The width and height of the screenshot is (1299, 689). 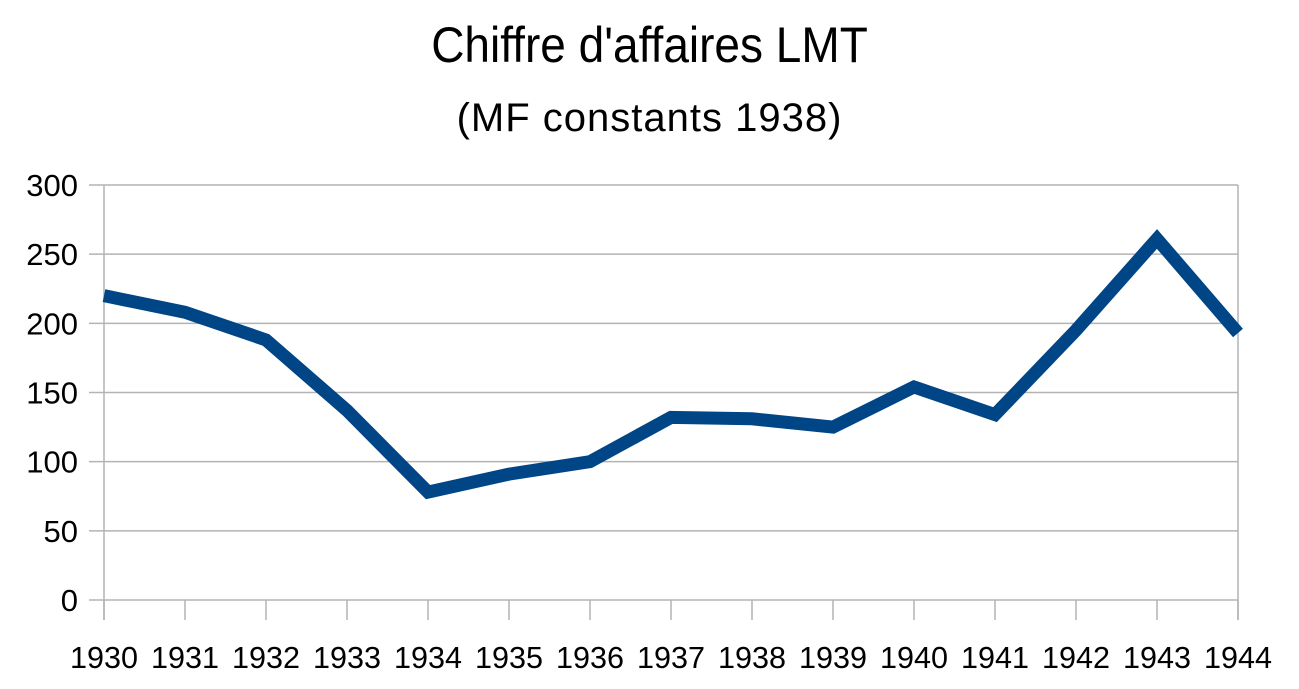 I want to click on x-tick-label: 1944, so click(x=1238, y=657).